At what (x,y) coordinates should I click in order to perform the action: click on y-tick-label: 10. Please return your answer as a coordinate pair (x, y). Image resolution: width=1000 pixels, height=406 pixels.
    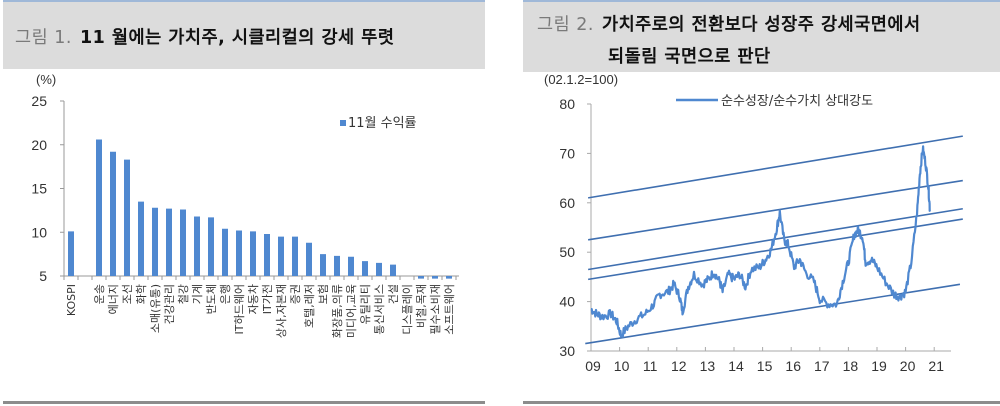
    Looking at the image, I should click on (39, 232).